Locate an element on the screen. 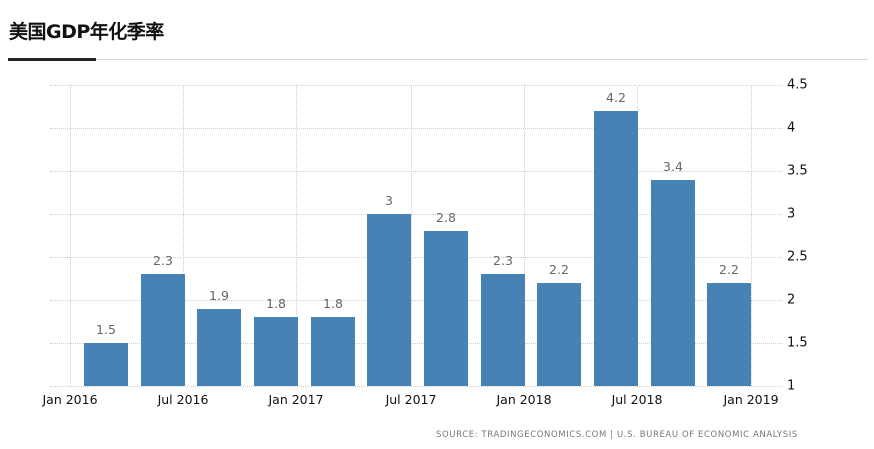  x-axis-tick-label: Jan 2017 is located at coordinates (296, 399).